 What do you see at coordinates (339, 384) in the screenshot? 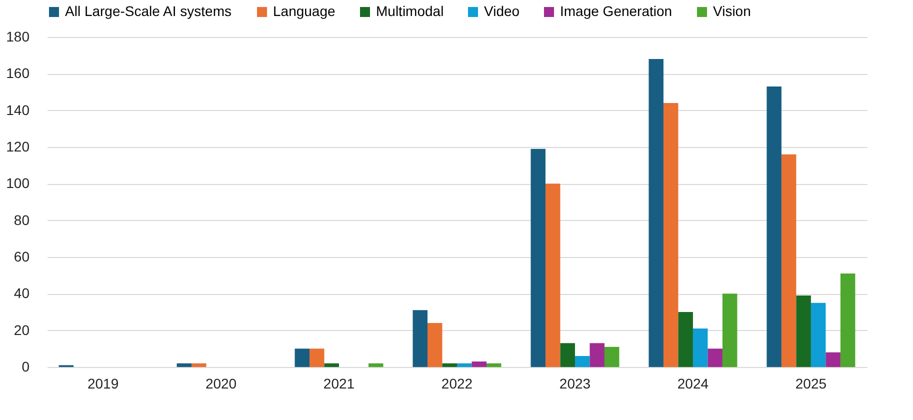
I see `x-tick-label: 2021` at bounding box center [339, 384].